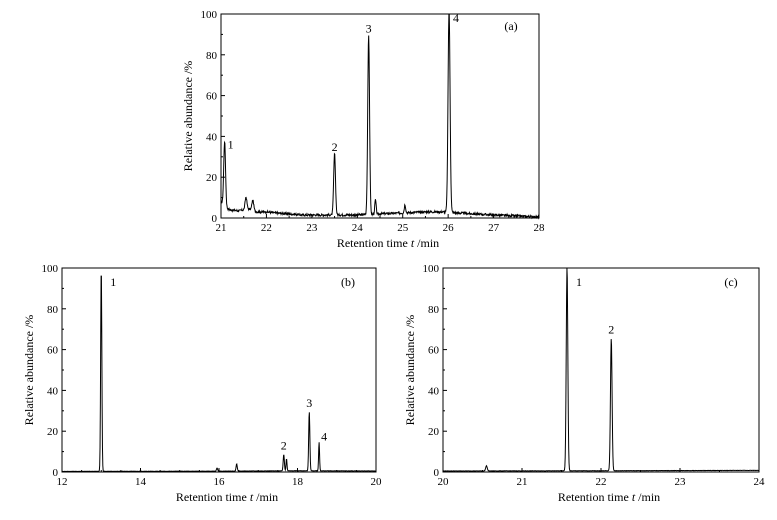 The image size is (777, 520). I want to click on x-tick-label: 25, so click(403, 228).